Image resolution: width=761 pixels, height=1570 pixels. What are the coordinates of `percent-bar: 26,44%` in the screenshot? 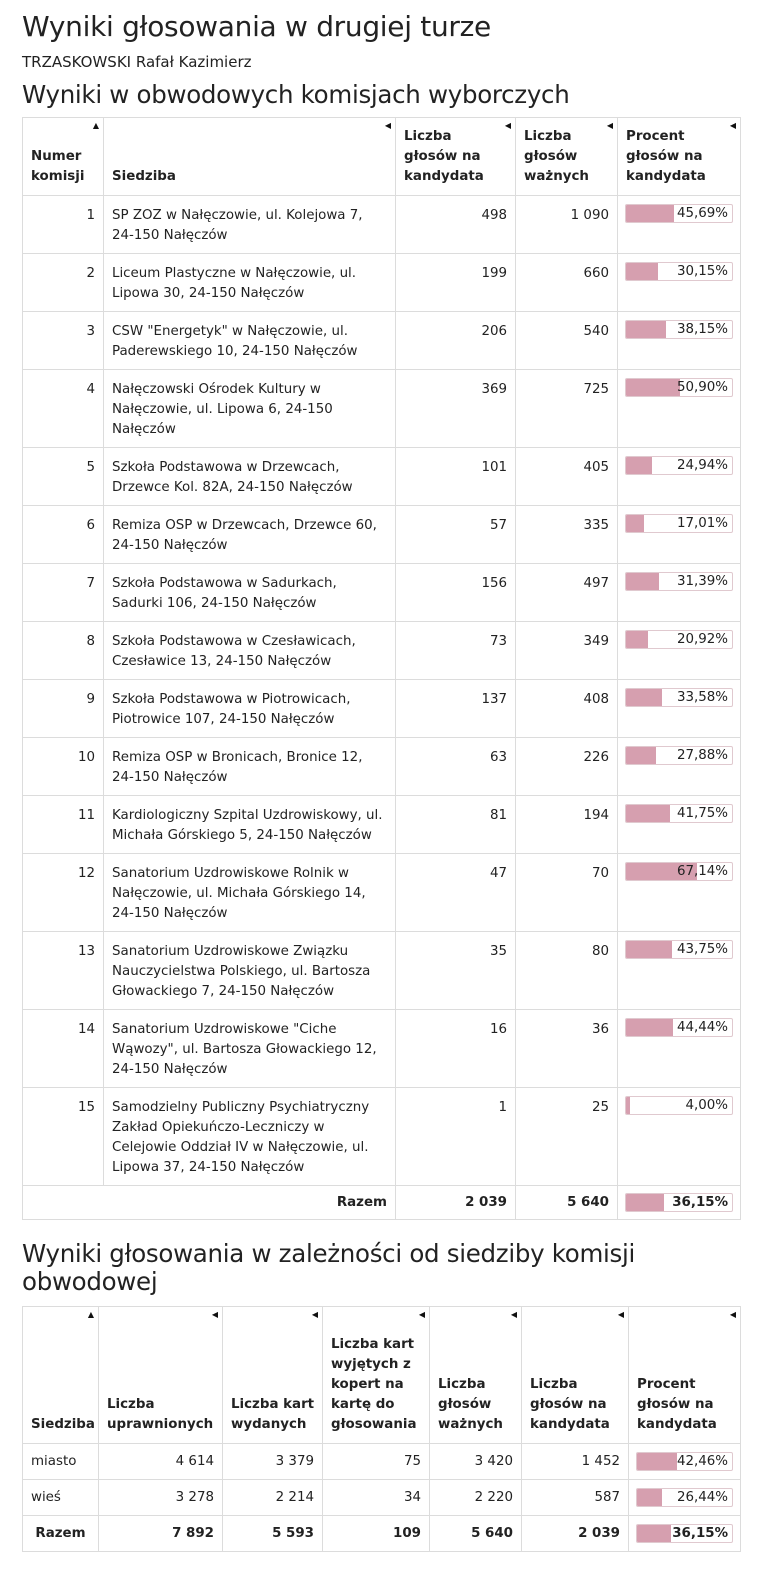 It's located at (684, 1497).